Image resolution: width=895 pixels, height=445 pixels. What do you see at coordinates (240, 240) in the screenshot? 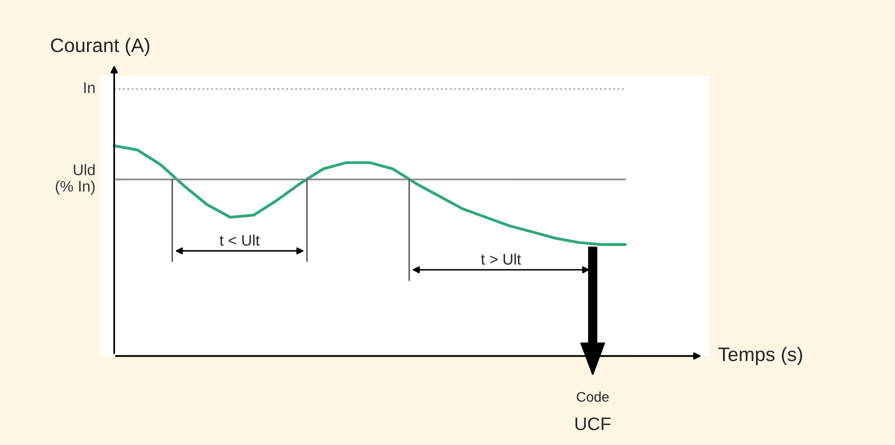
I see `annotation: t < Ult` at bounding box center [240, 240].